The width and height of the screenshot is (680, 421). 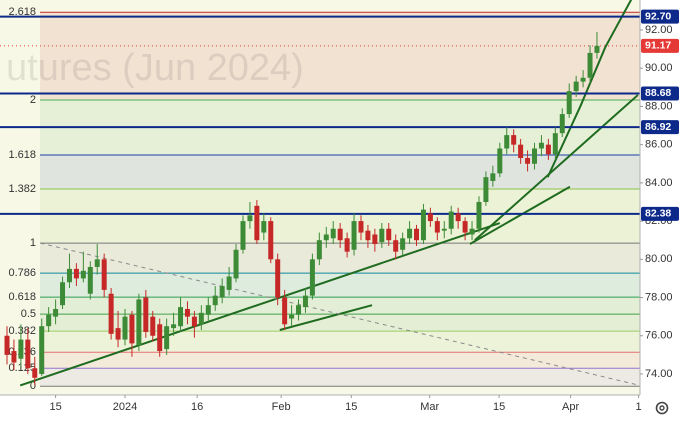 What do you see at coordinates (281, 407) in the screenshot?
I see `x-tick-label: Feb` at bounding box center [281, 407].